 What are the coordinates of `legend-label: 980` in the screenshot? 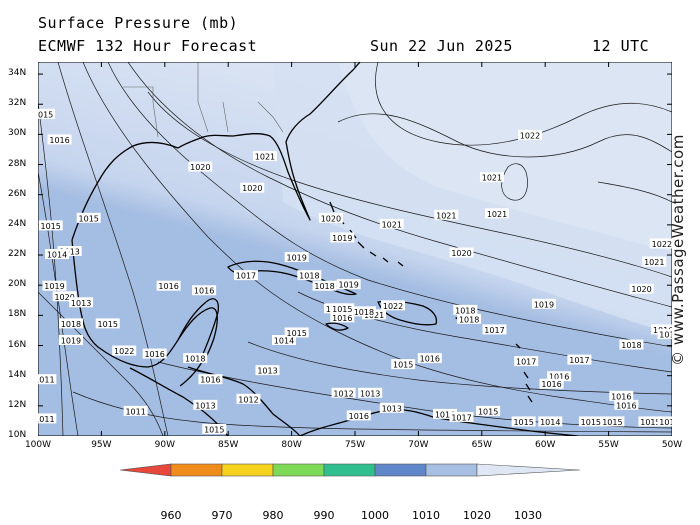 It's located at (273, 515).